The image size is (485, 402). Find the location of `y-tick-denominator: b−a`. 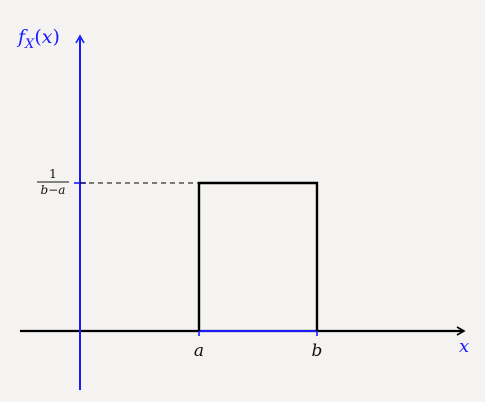

y-tick-denominator: b−a is located at coordinates (53, 190).